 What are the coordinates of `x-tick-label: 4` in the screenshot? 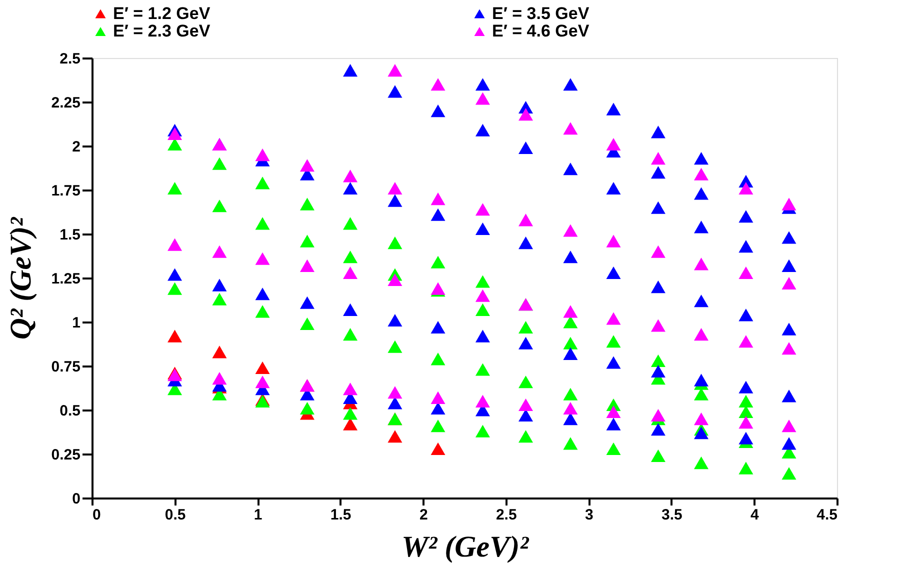 It's located at (755, 515).